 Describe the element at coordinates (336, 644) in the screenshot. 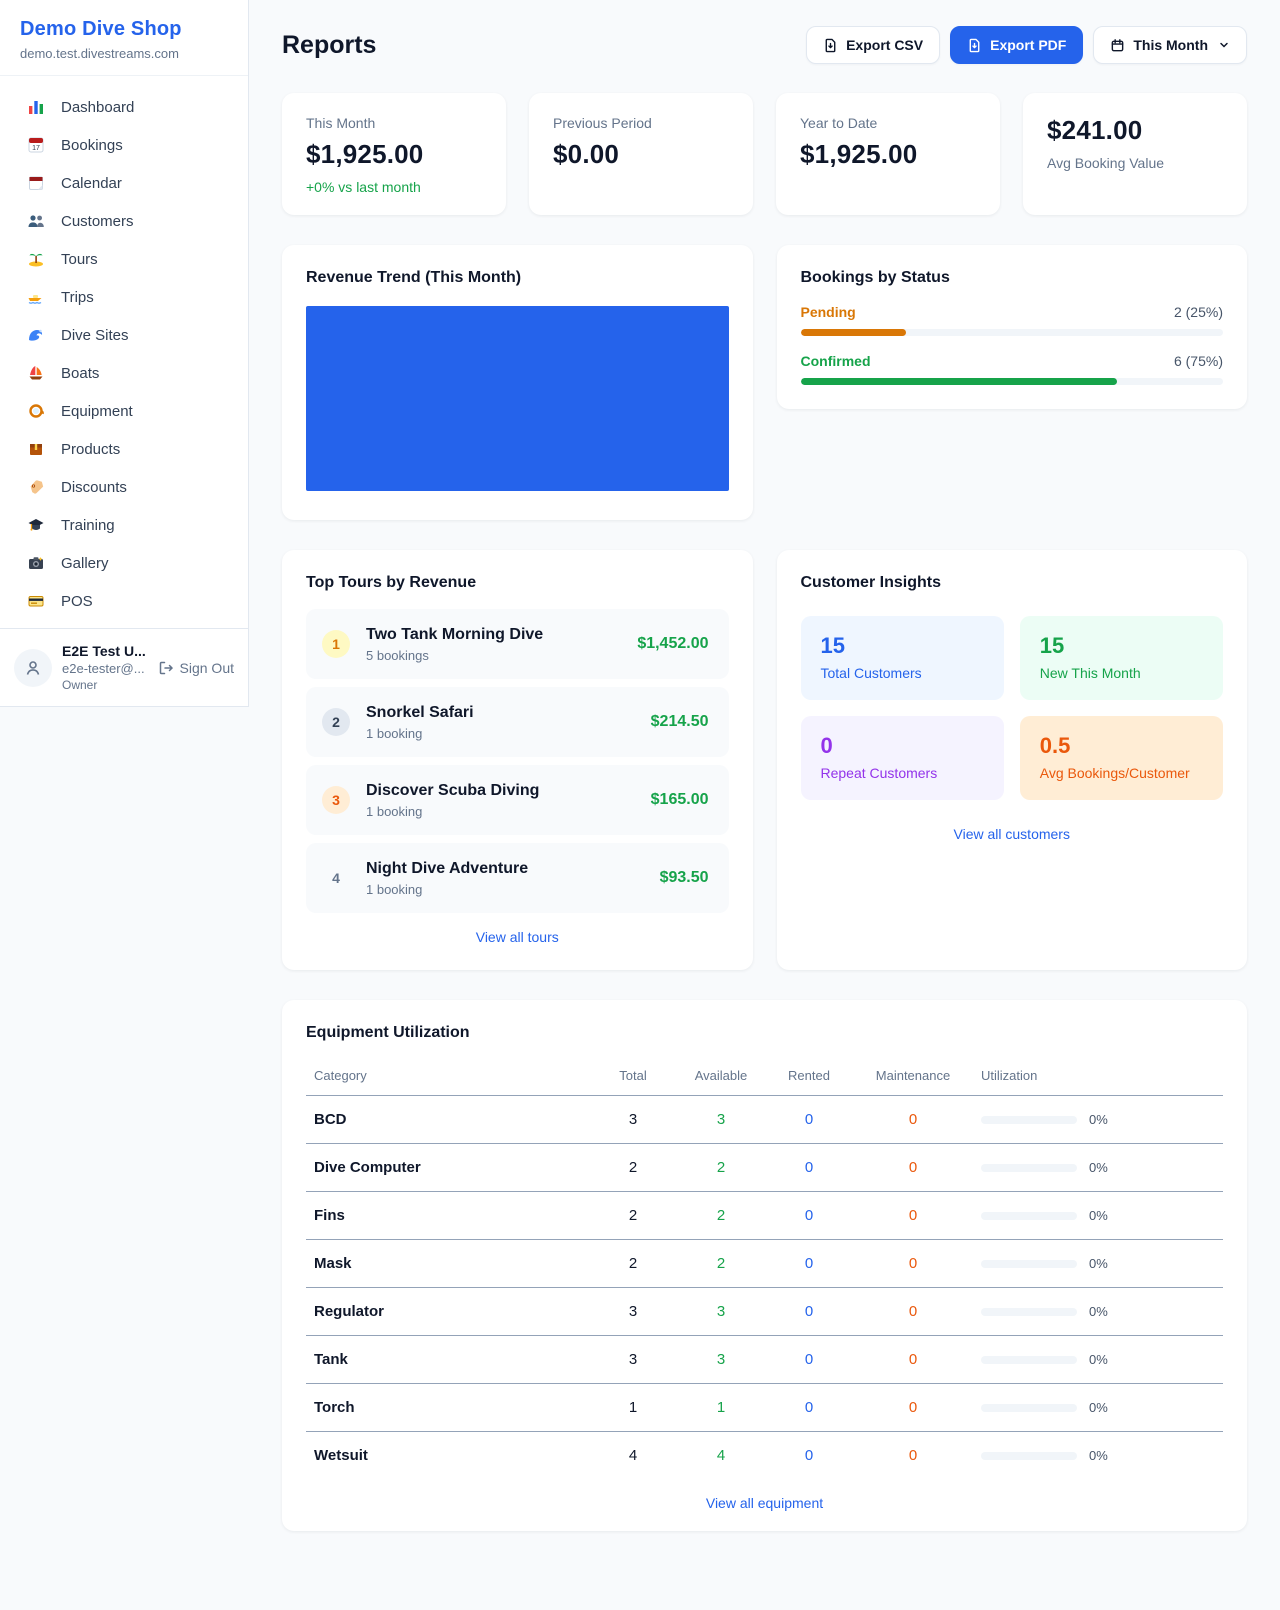

I see `rank-badge: 1` at that location.